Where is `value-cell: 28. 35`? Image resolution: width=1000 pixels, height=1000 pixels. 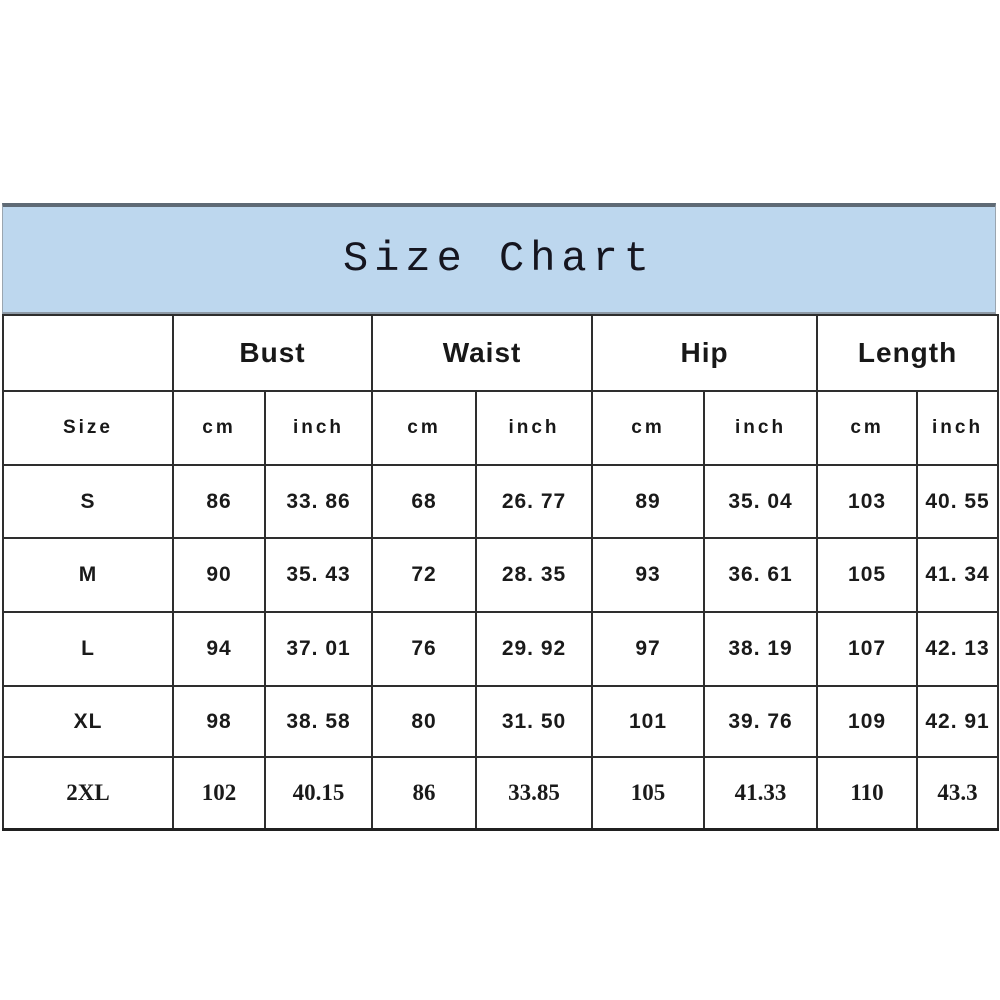 value-cell: 28. 35 is located at coordinates (534, 575).